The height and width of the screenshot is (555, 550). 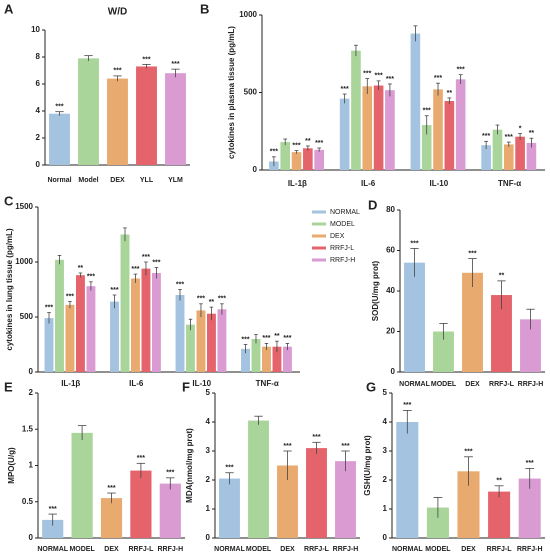 I want to click on legend-label: MODEL, so click(x=342, y=224).